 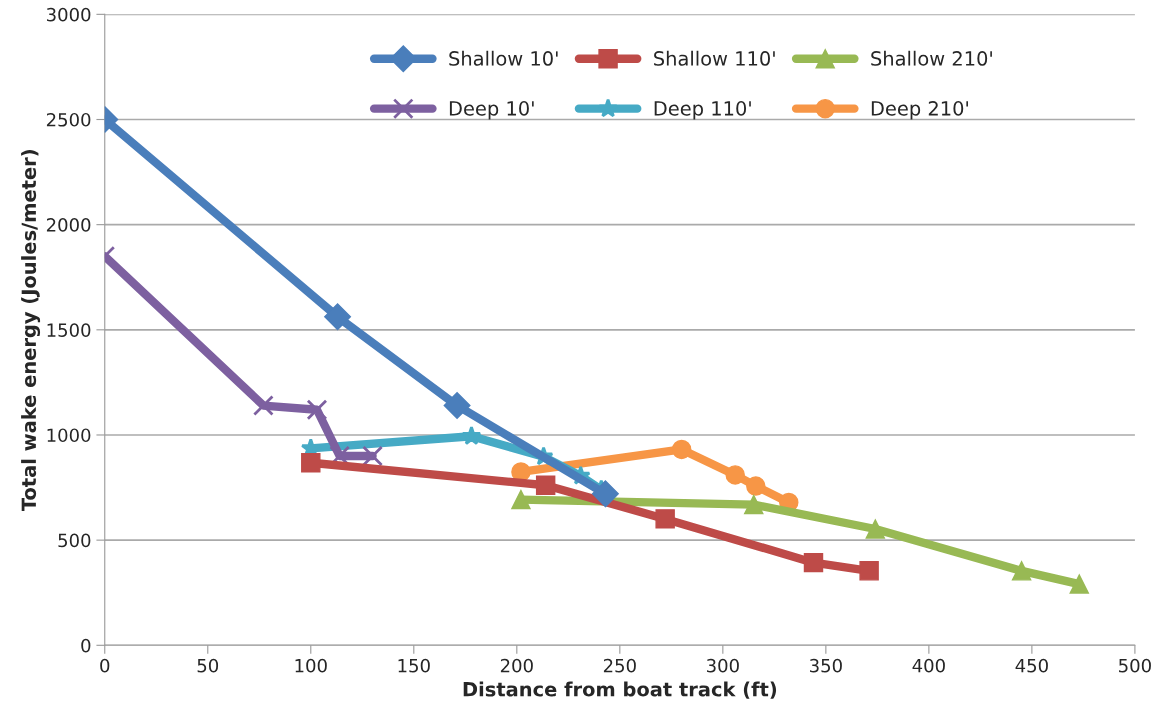 What do you see at coordinates (208, 665) in the screenshot?
I see `x-tick-label: 50` at bounding box center [208, 665].